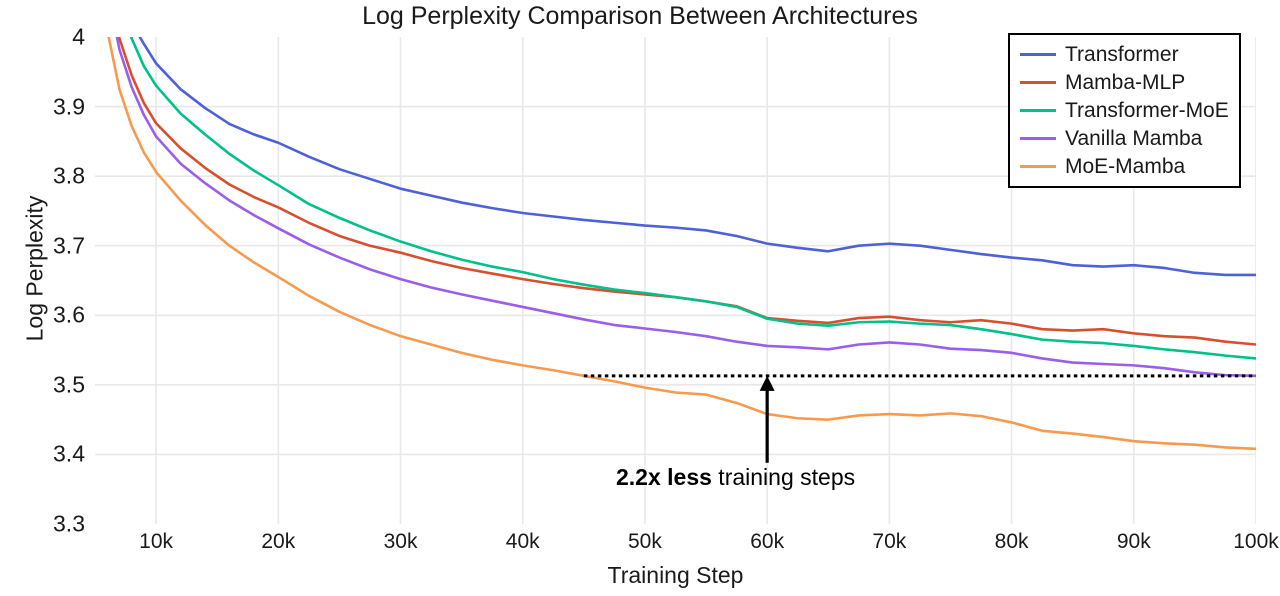 The width and height of the screenshot is (1280, 596). Describe the element at coordinates (69, 384) in the screenshot. I see `y-tick-label: 3.5` at that location.